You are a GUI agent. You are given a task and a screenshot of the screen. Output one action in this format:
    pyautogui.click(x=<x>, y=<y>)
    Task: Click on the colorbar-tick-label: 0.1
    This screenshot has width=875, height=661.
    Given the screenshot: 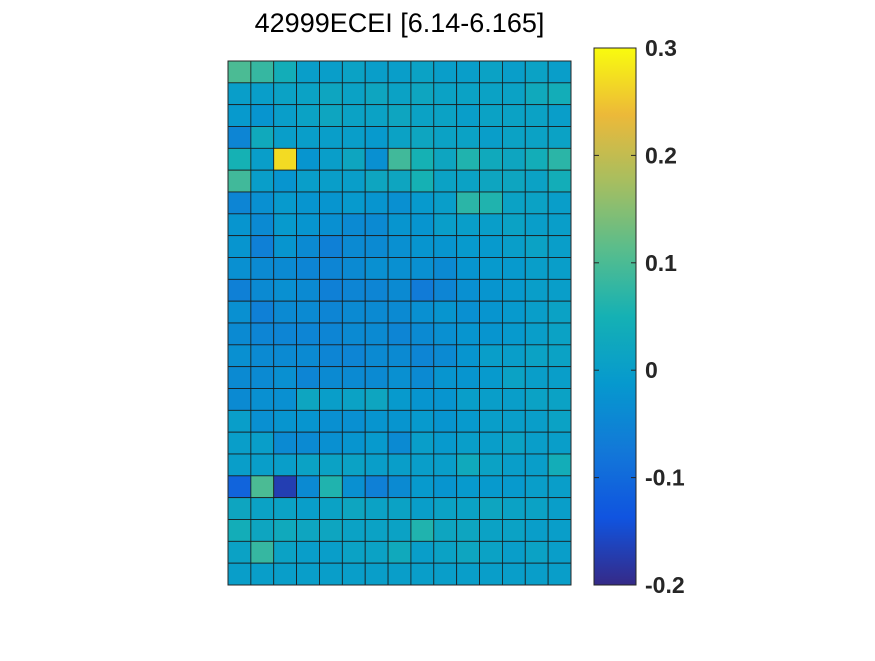 What is the action you would take?
    pyautogui.click(x=661, y=263)
    